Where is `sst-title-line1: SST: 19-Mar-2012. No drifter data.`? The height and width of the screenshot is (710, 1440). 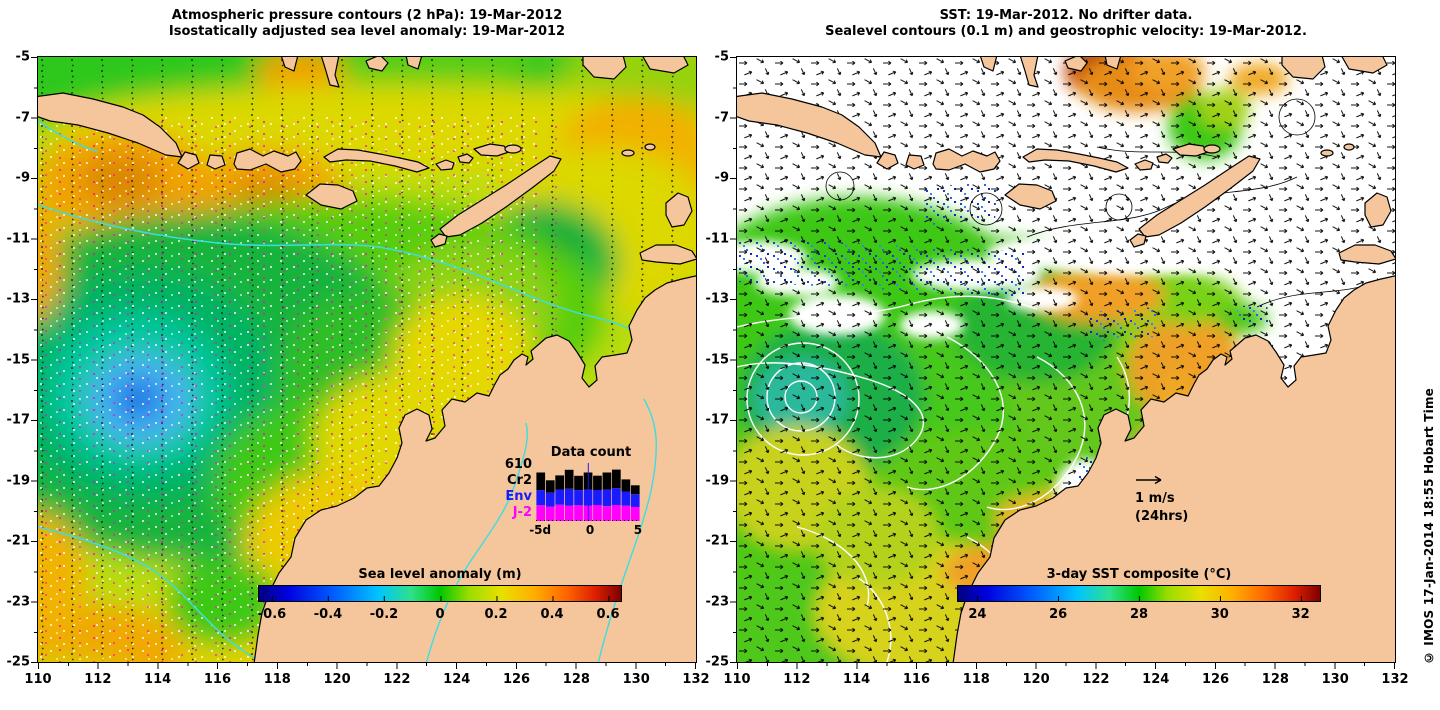 sst-title-line1: SST: 19-Mar-2012. No drifter data. is located at coordinates (1066, 15).